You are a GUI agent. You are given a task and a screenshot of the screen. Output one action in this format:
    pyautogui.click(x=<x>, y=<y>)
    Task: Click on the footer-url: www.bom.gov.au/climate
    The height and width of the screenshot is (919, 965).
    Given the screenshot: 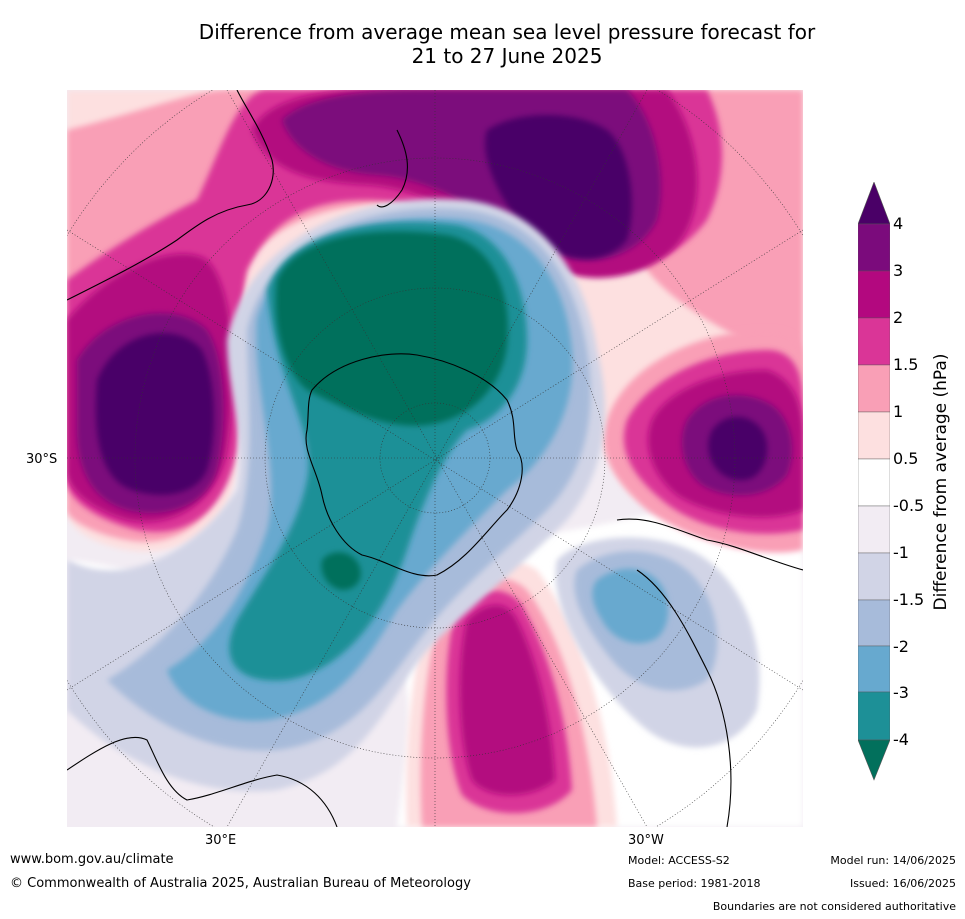 What is the action you would take?
    pyautogui.click(x=92, y=859)
    